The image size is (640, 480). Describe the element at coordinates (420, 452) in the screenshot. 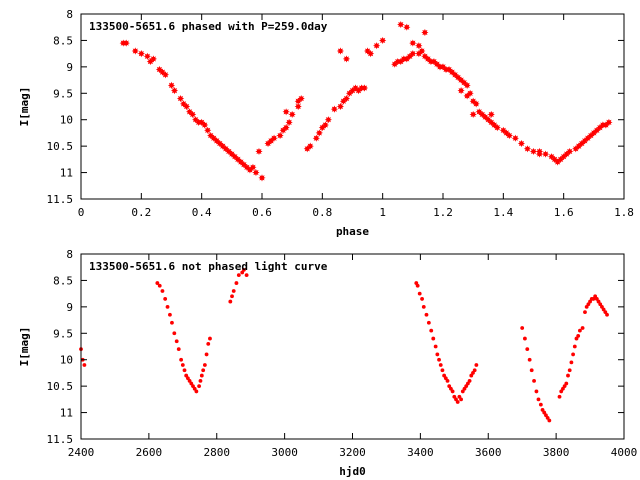

I see `x-tick-label: 3400` at that location.